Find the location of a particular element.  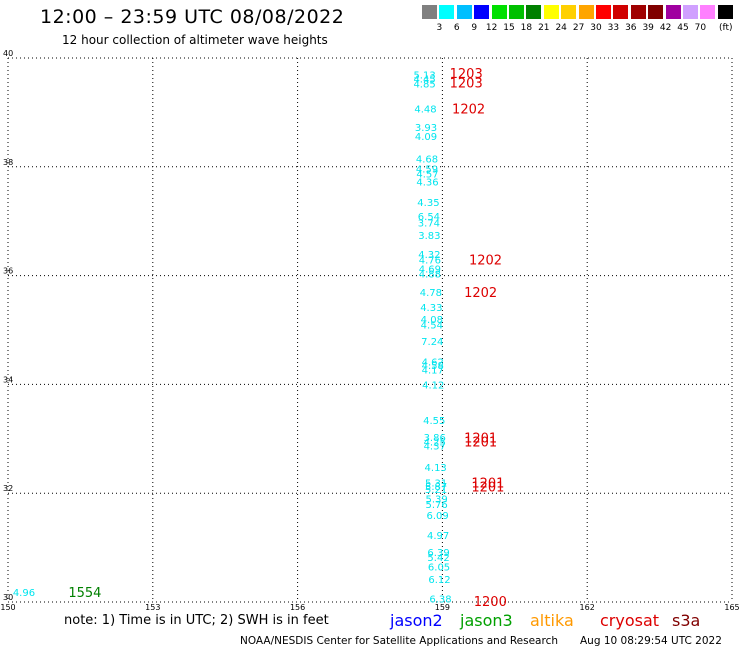

time-label: 1554 is located at coordinates (84, 593).